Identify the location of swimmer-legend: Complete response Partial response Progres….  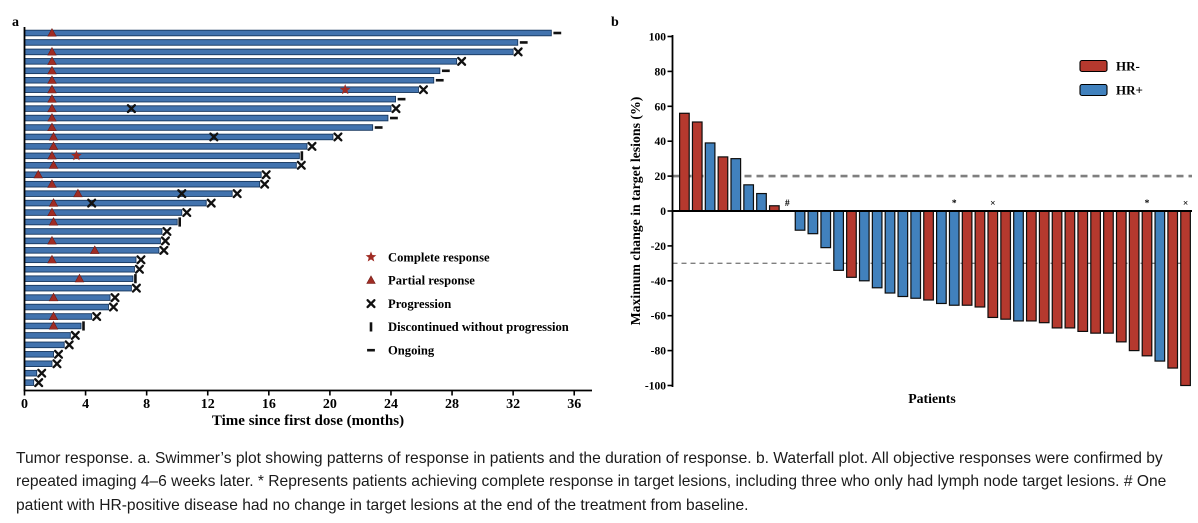
(467, 304).